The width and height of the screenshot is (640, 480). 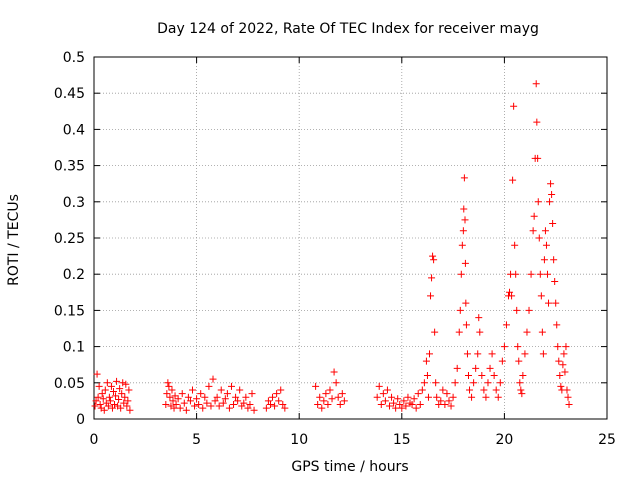 What do you see at coordinates (69, 167) in the screenshot?
I see `y-tick-label: 0.35` at bounding box center [69, 167].